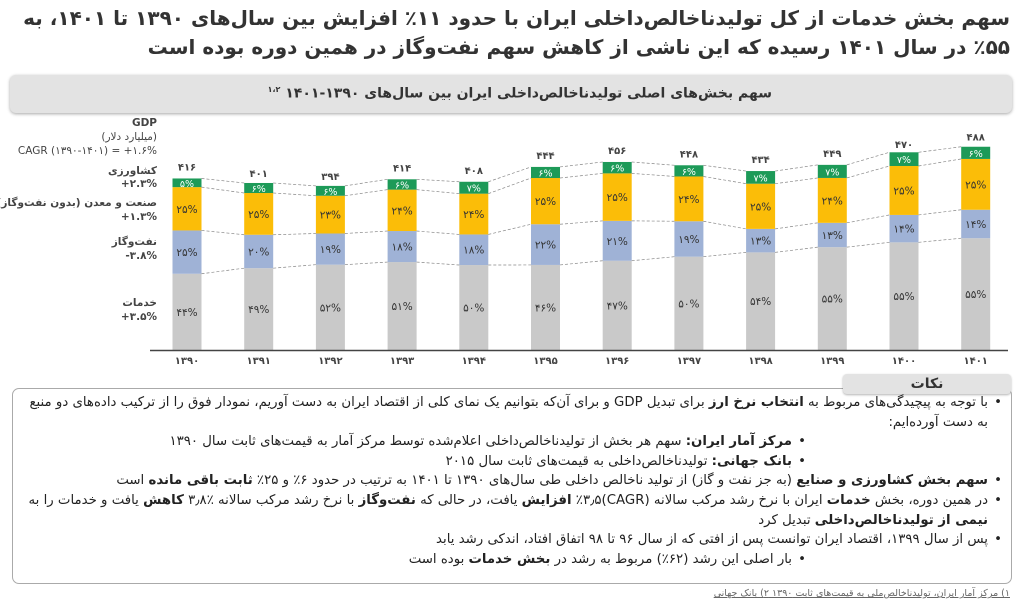 The image size is (1024, 606). What do you see at coordinates (832, 154) in the screenshot?
I see `total-label: ۴۴۹` at bounding box center [832, 154].